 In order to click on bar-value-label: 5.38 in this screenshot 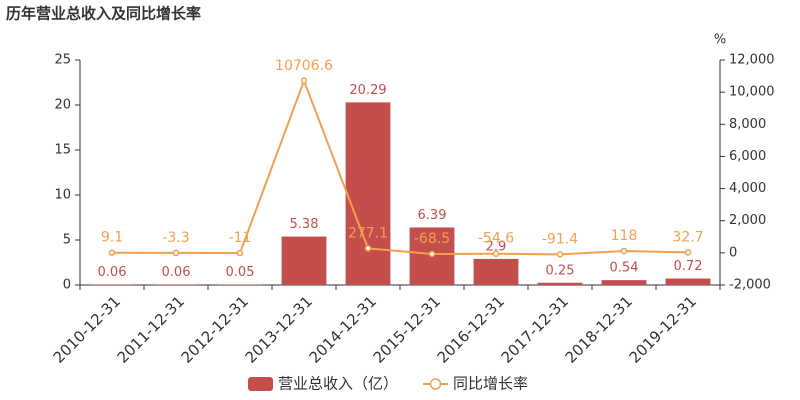, I will do `click(304, 224)`.